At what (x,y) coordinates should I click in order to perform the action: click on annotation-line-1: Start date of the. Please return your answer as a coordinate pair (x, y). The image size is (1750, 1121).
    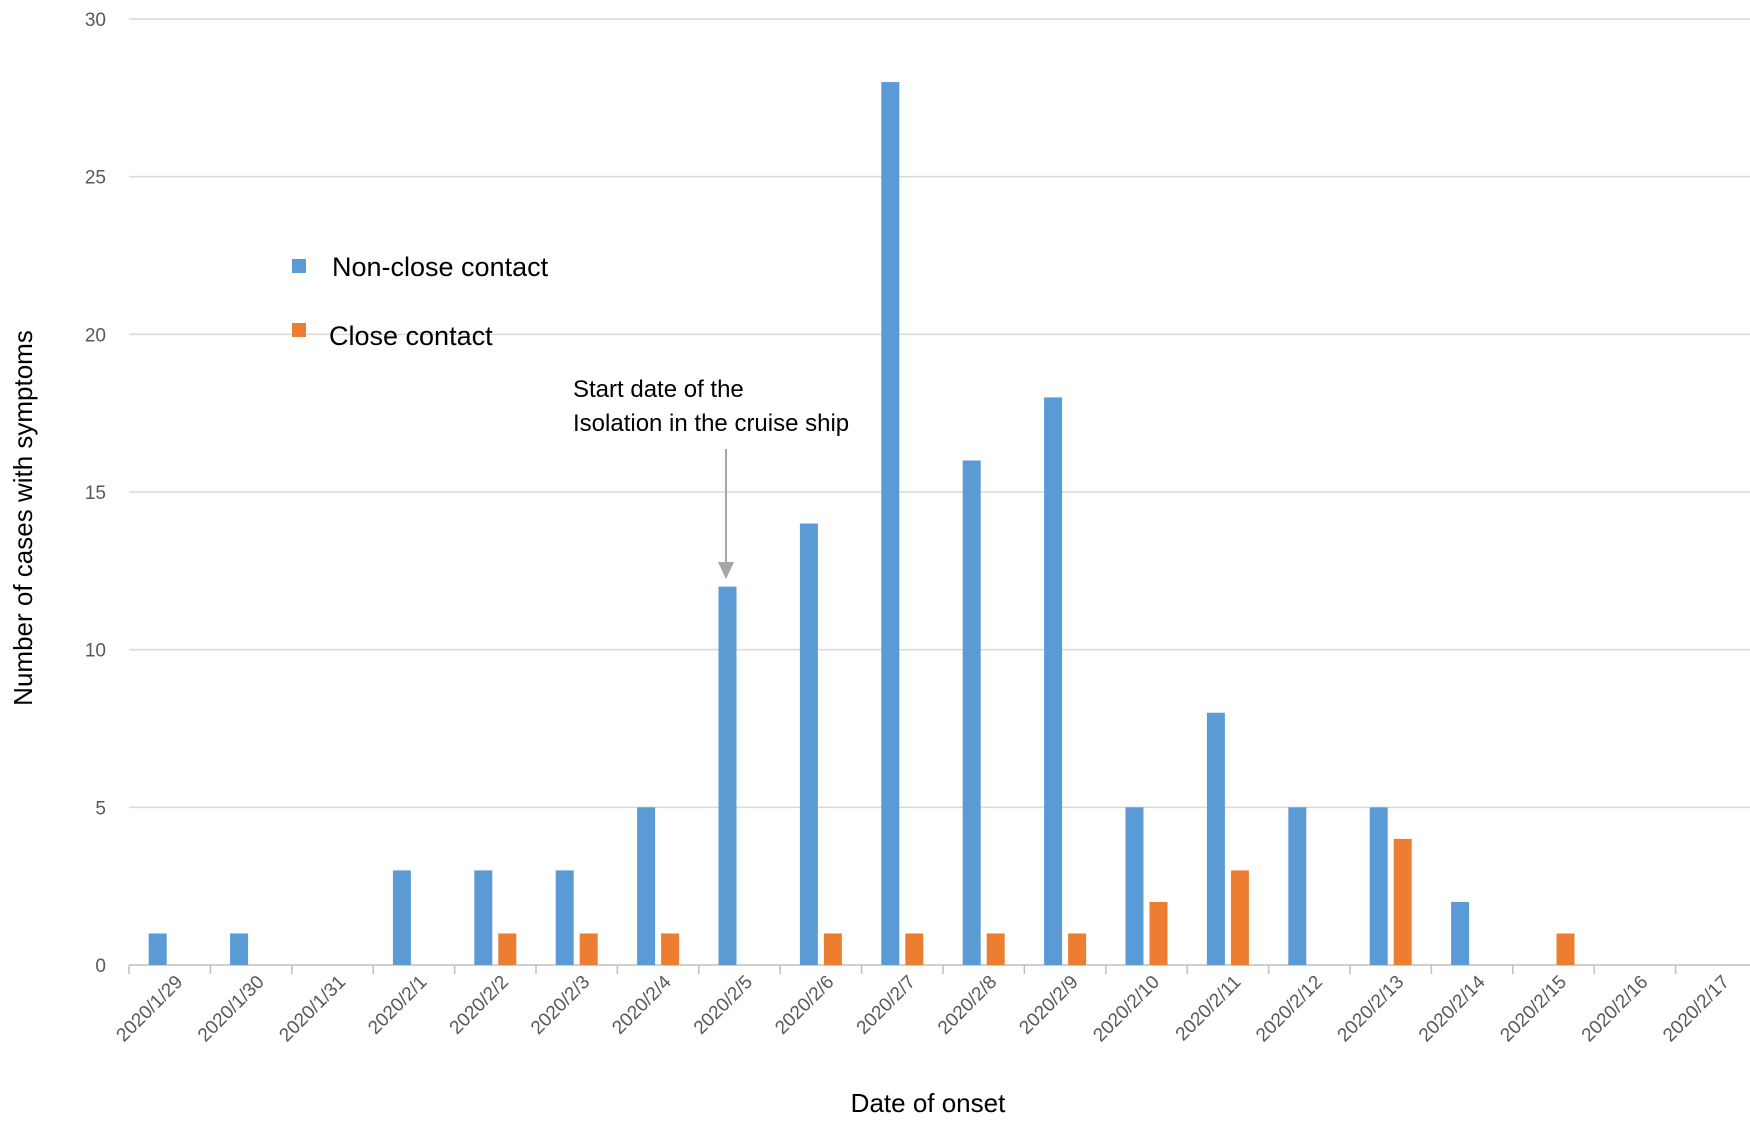
    Looking at the image, I should click on (658, 389).